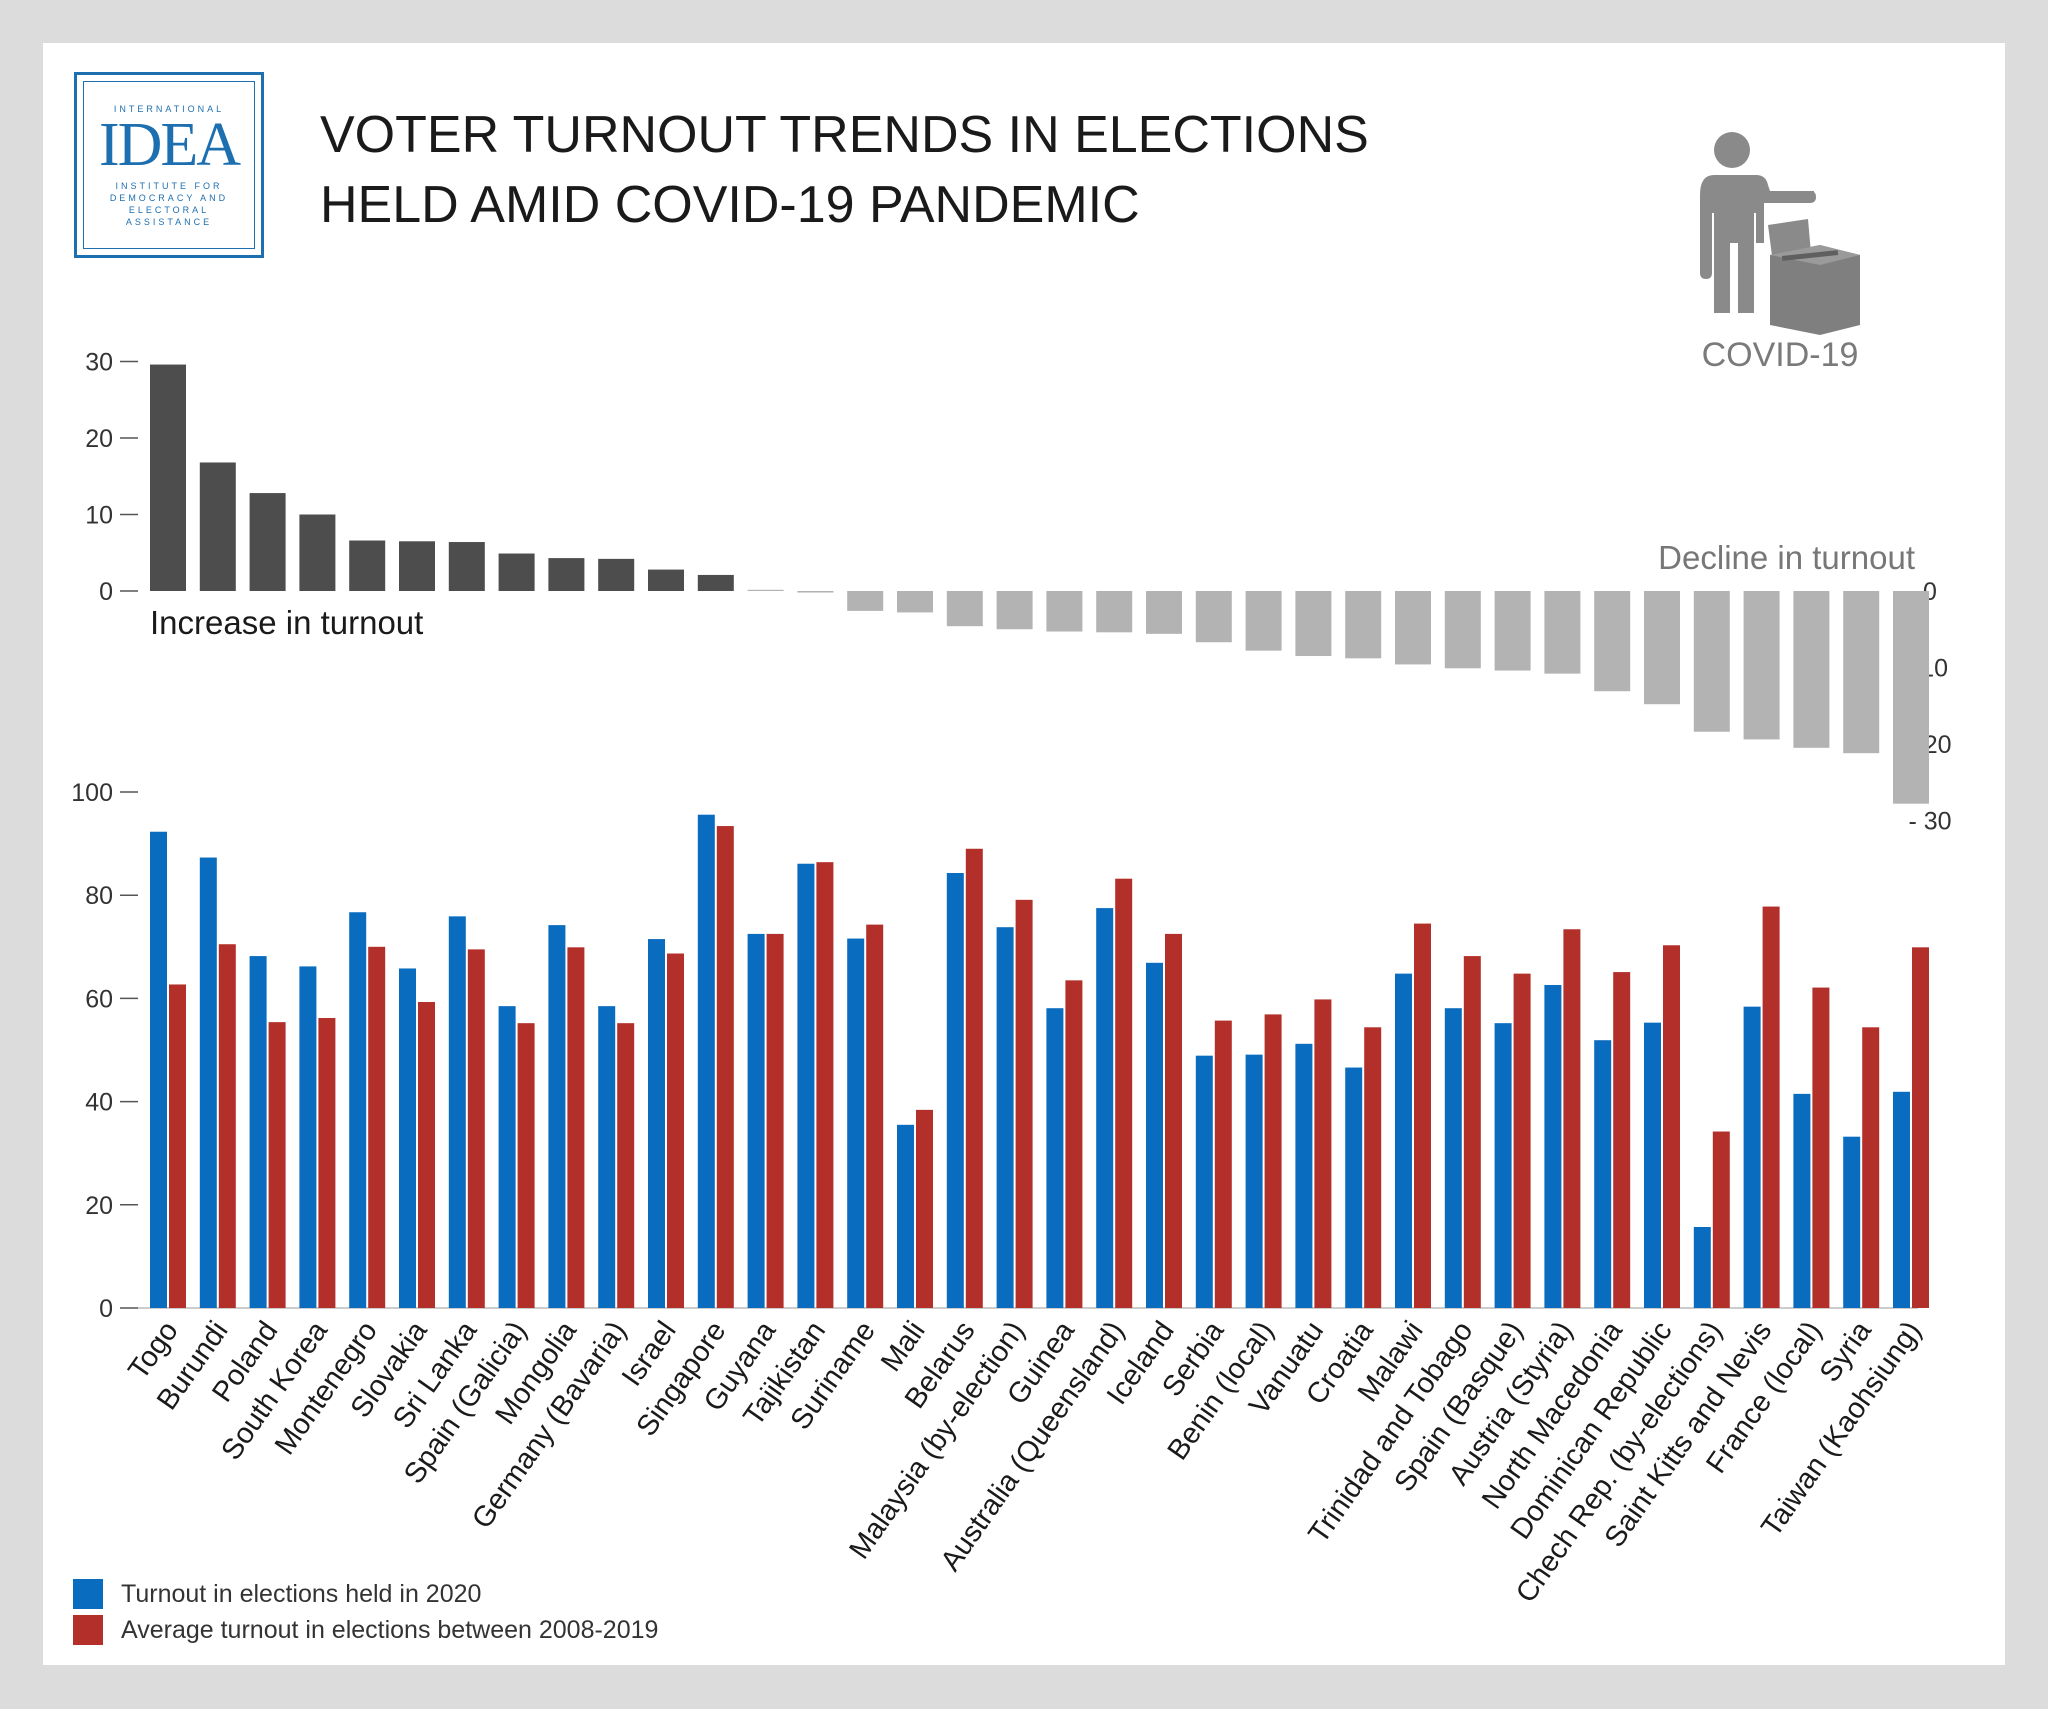  Describe the element at coordinates (92, 793) in the screenshot. I see `y-axis-label: 100` at that location.